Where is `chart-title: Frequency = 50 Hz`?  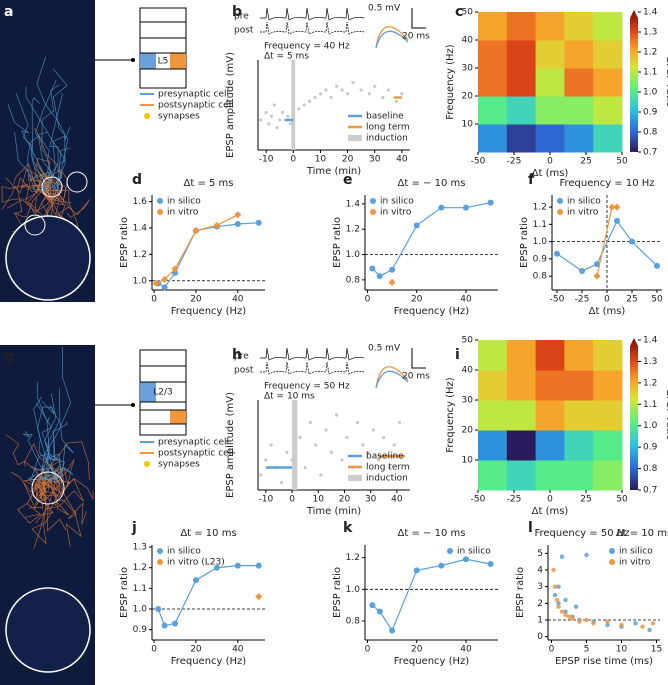 chart-title: Frequency = 50 Hz is located at coordinates (581, 533).